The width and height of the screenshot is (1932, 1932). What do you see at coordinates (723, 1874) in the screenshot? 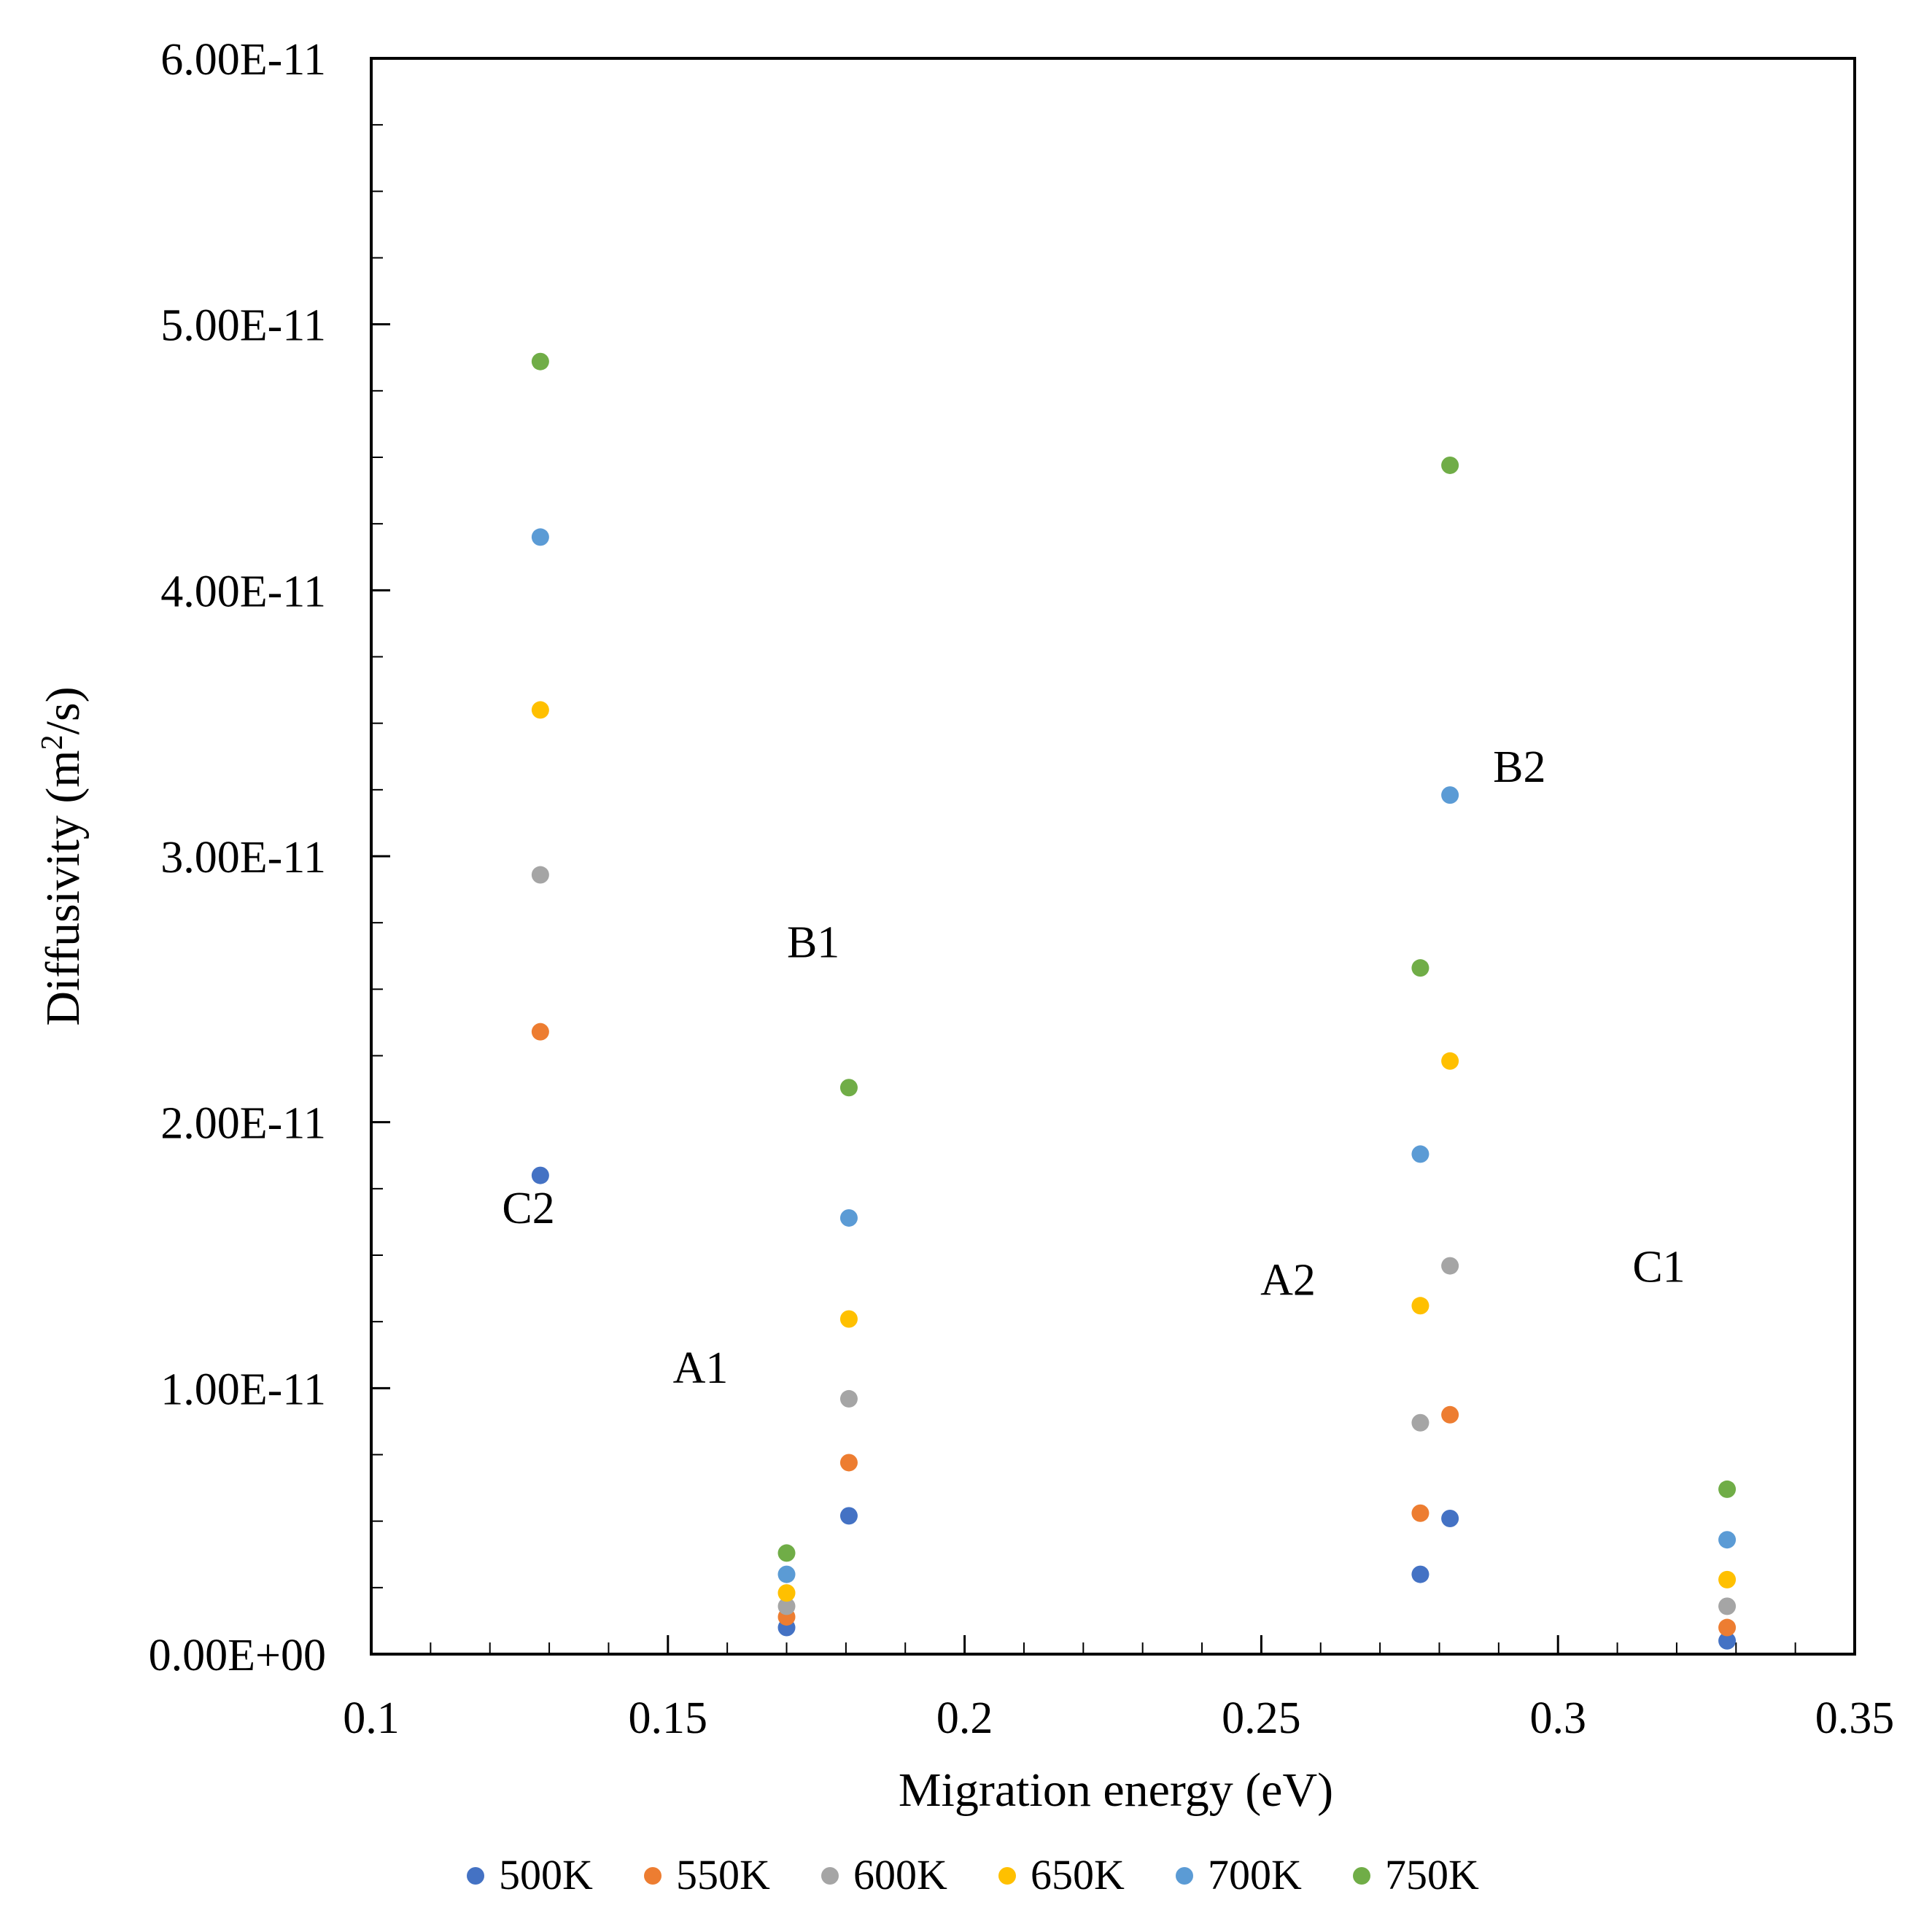
I see `legend-label-550K: 550K` at bounding box center [723, 1874].